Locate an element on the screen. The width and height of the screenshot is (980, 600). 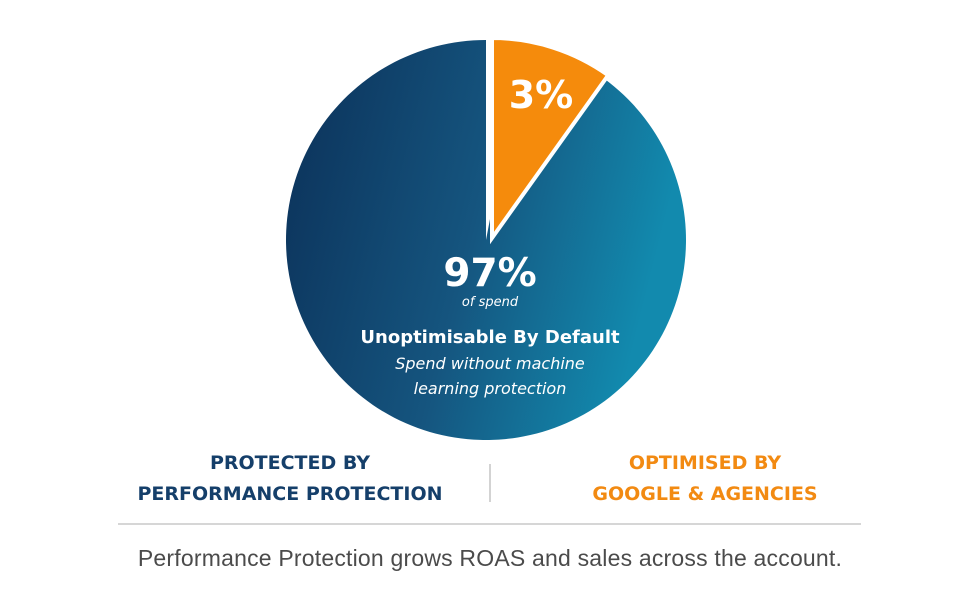
legend-divider is located at coordinates (490, 483).